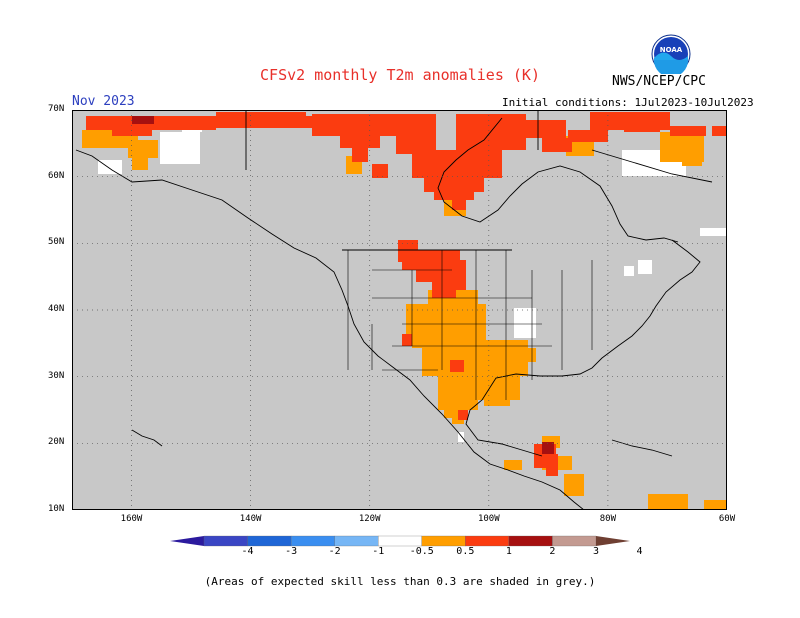  What do you see at coordinates (465, 551) in the screenshot?
I see `colorbar-label: 0.5` at bounding box center [465, 551].